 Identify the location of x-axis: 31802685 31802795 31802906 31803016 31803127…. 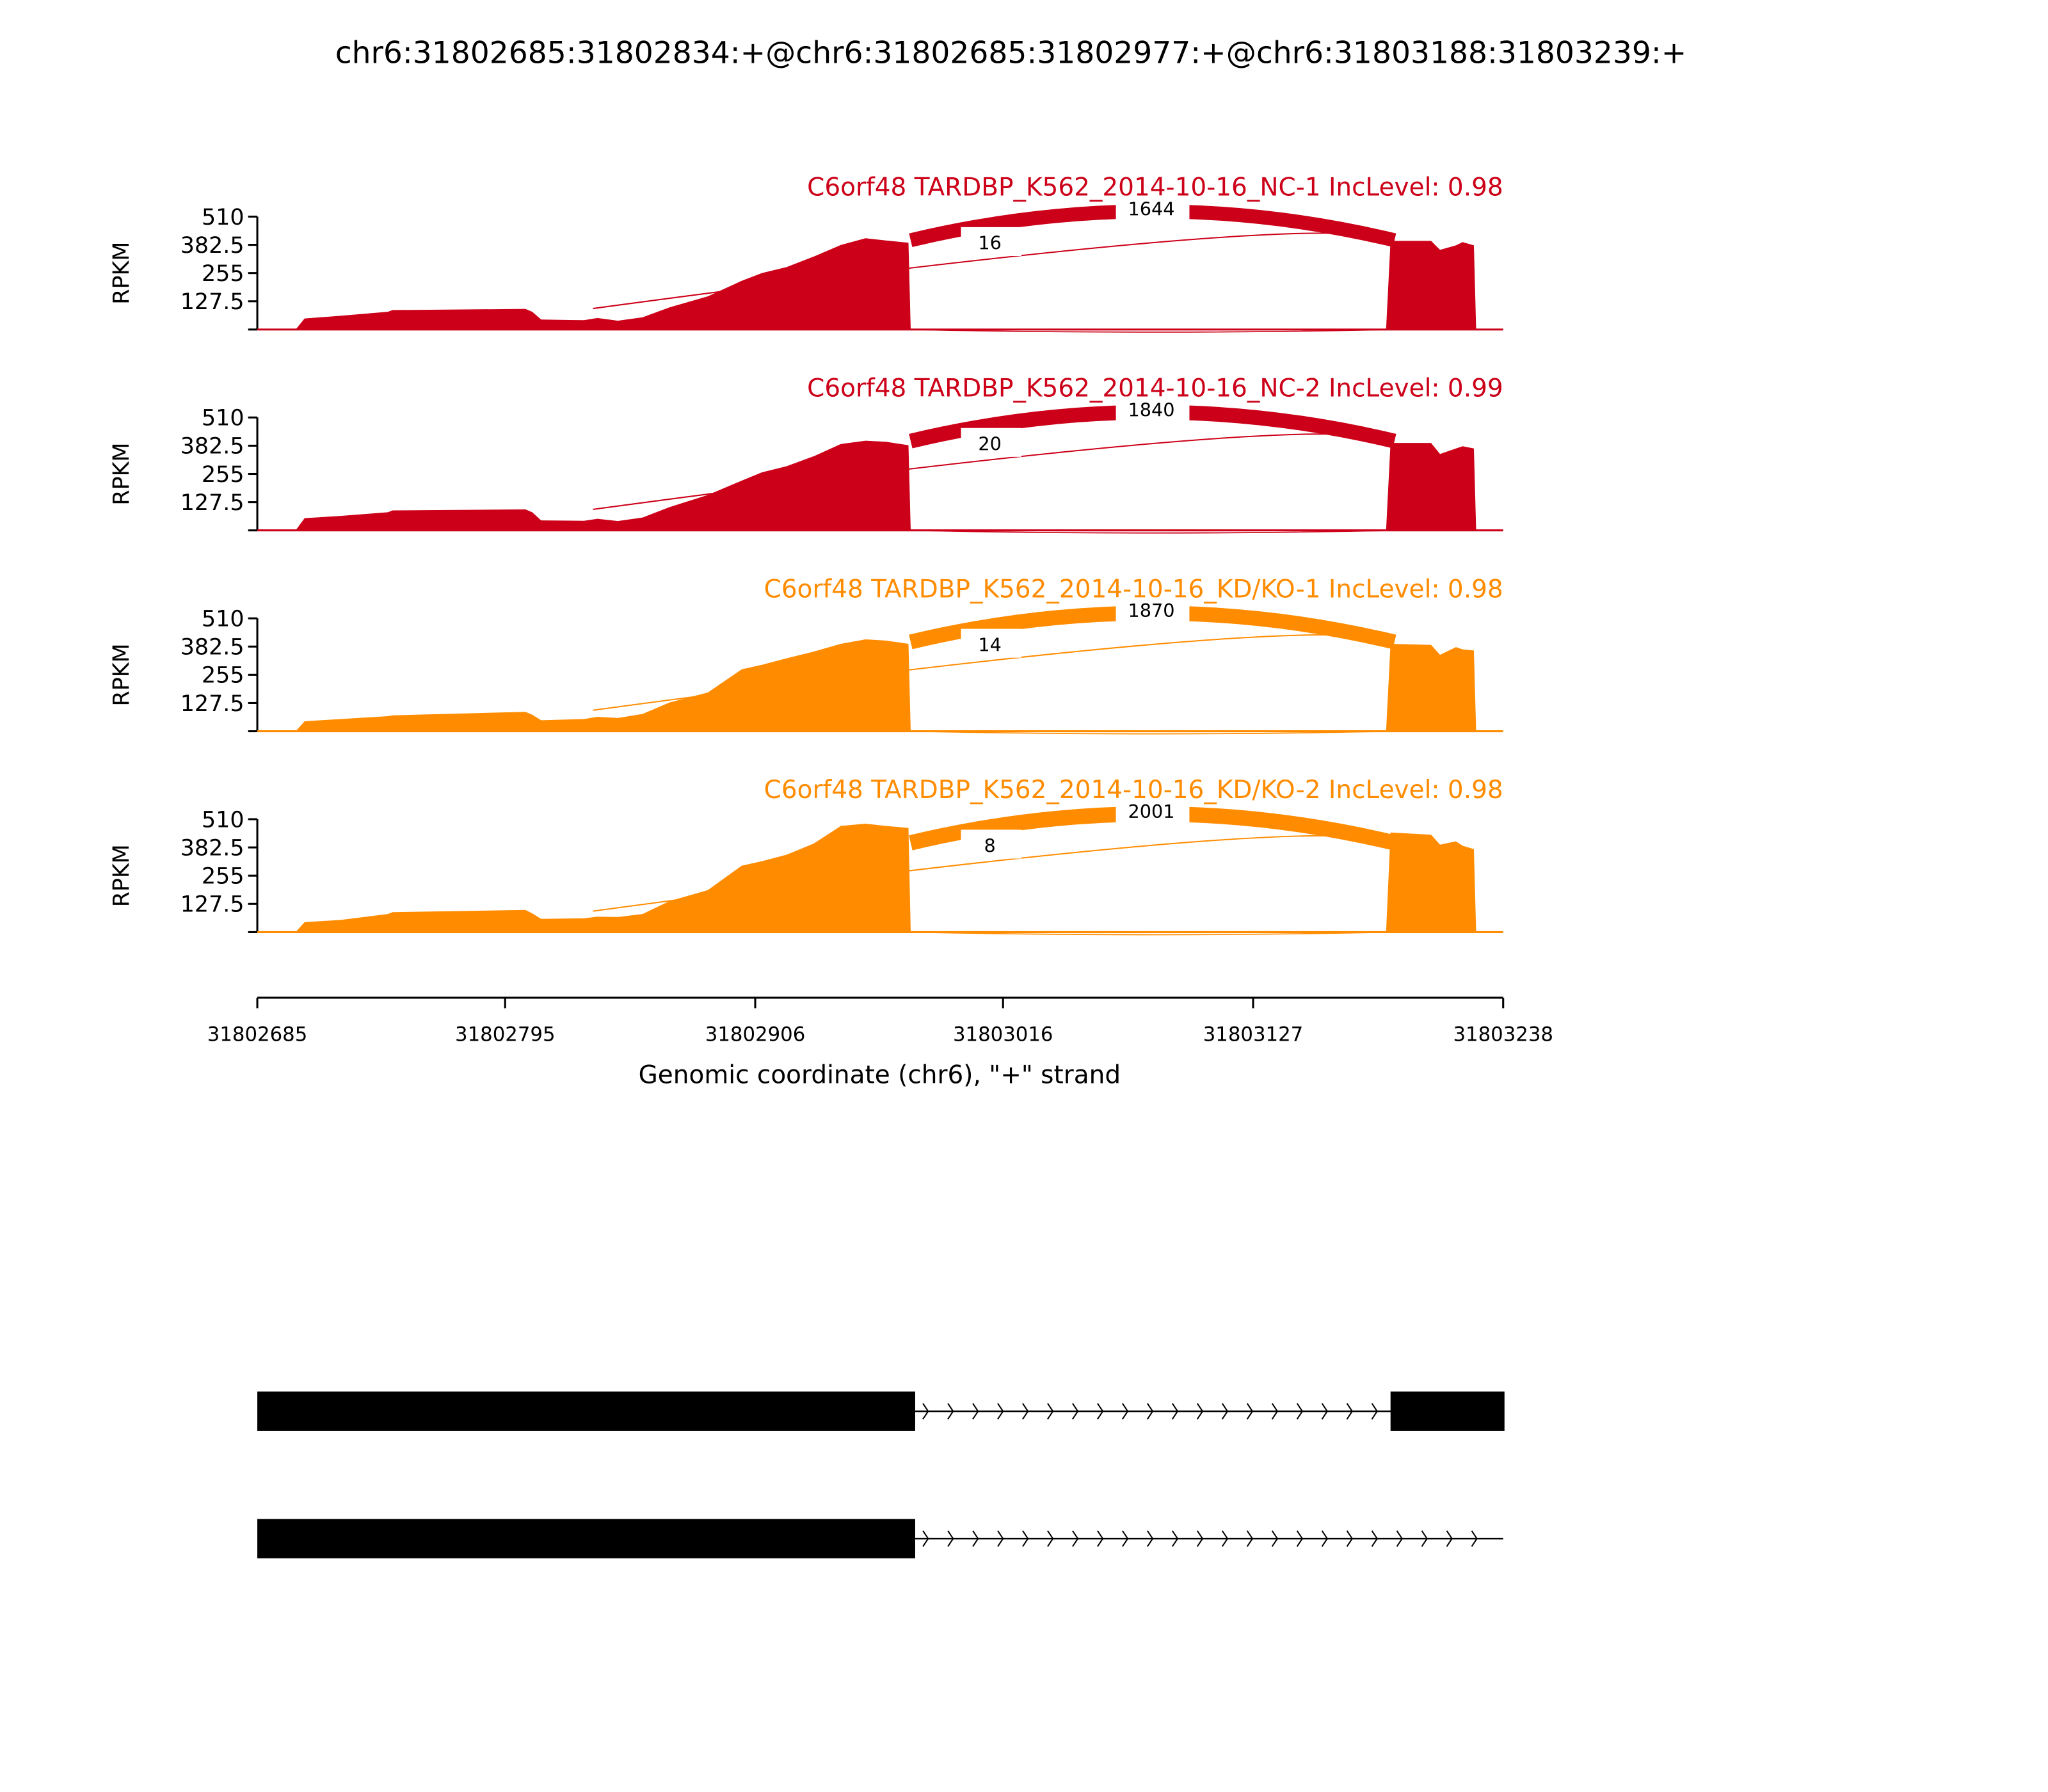
(880, 1021).